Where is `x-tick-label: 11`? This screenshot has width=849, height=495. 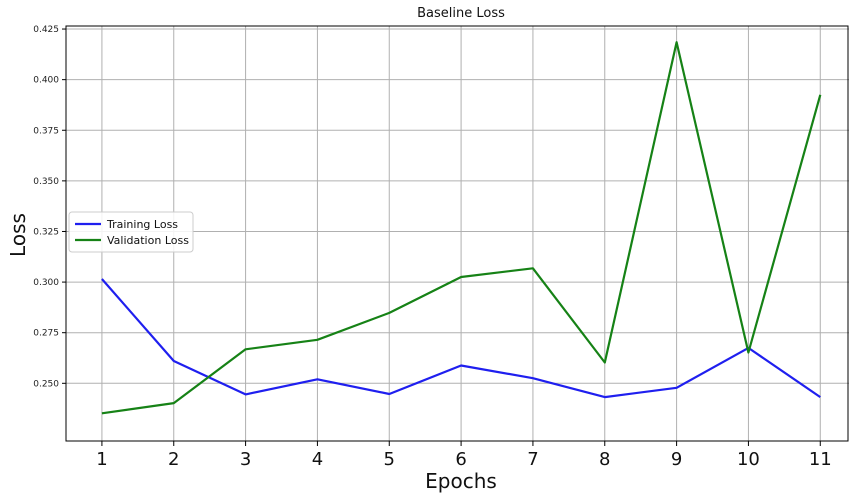
x-tick-label: 11 is located at coordinates (820, 459).